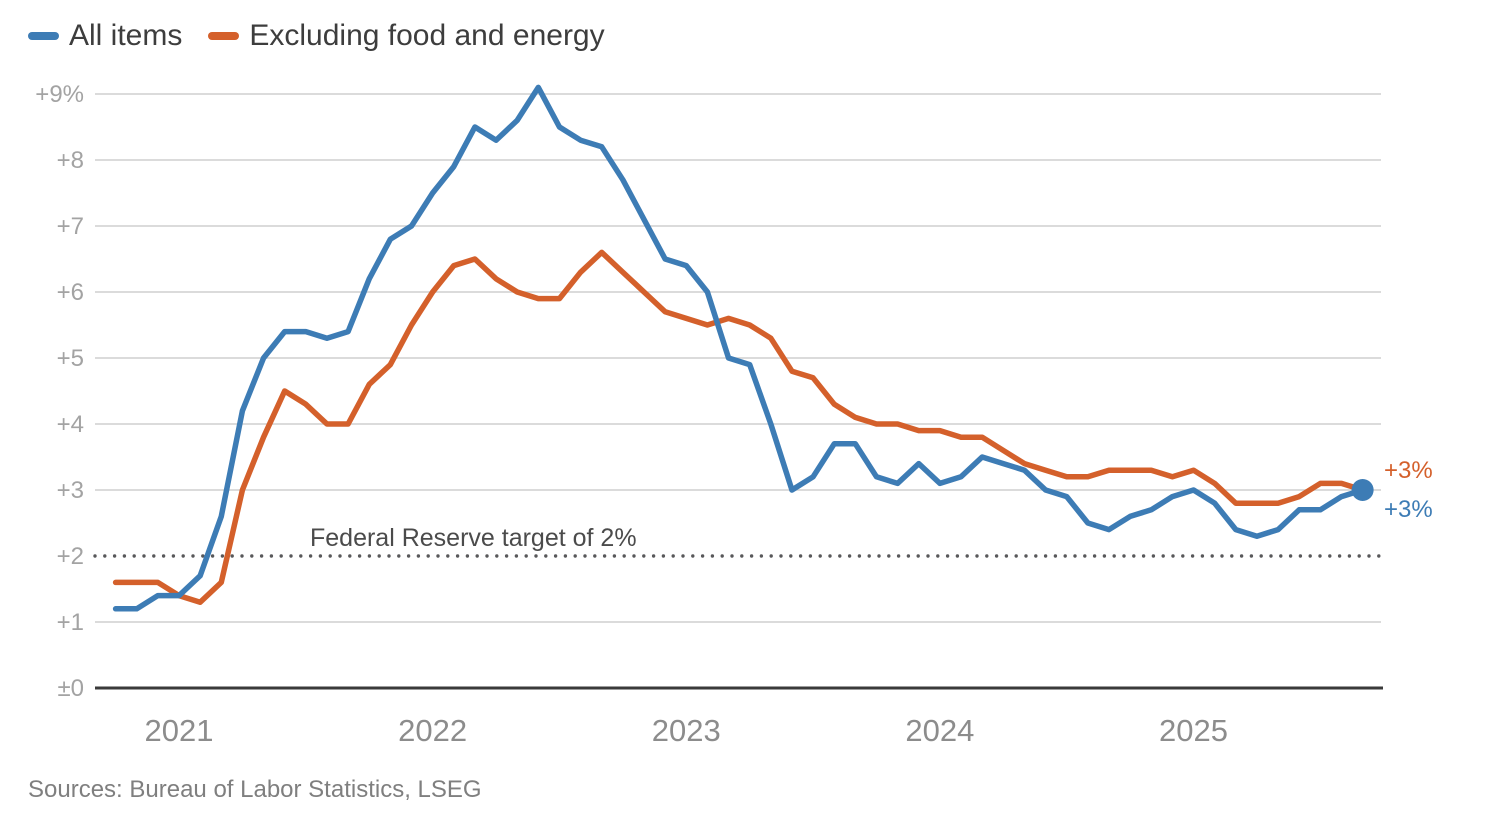  What do you see at coordinates (939, 730) in the screenshot?
I see `x-tick-label-2024: 2024` at bounding box center [939, 730].